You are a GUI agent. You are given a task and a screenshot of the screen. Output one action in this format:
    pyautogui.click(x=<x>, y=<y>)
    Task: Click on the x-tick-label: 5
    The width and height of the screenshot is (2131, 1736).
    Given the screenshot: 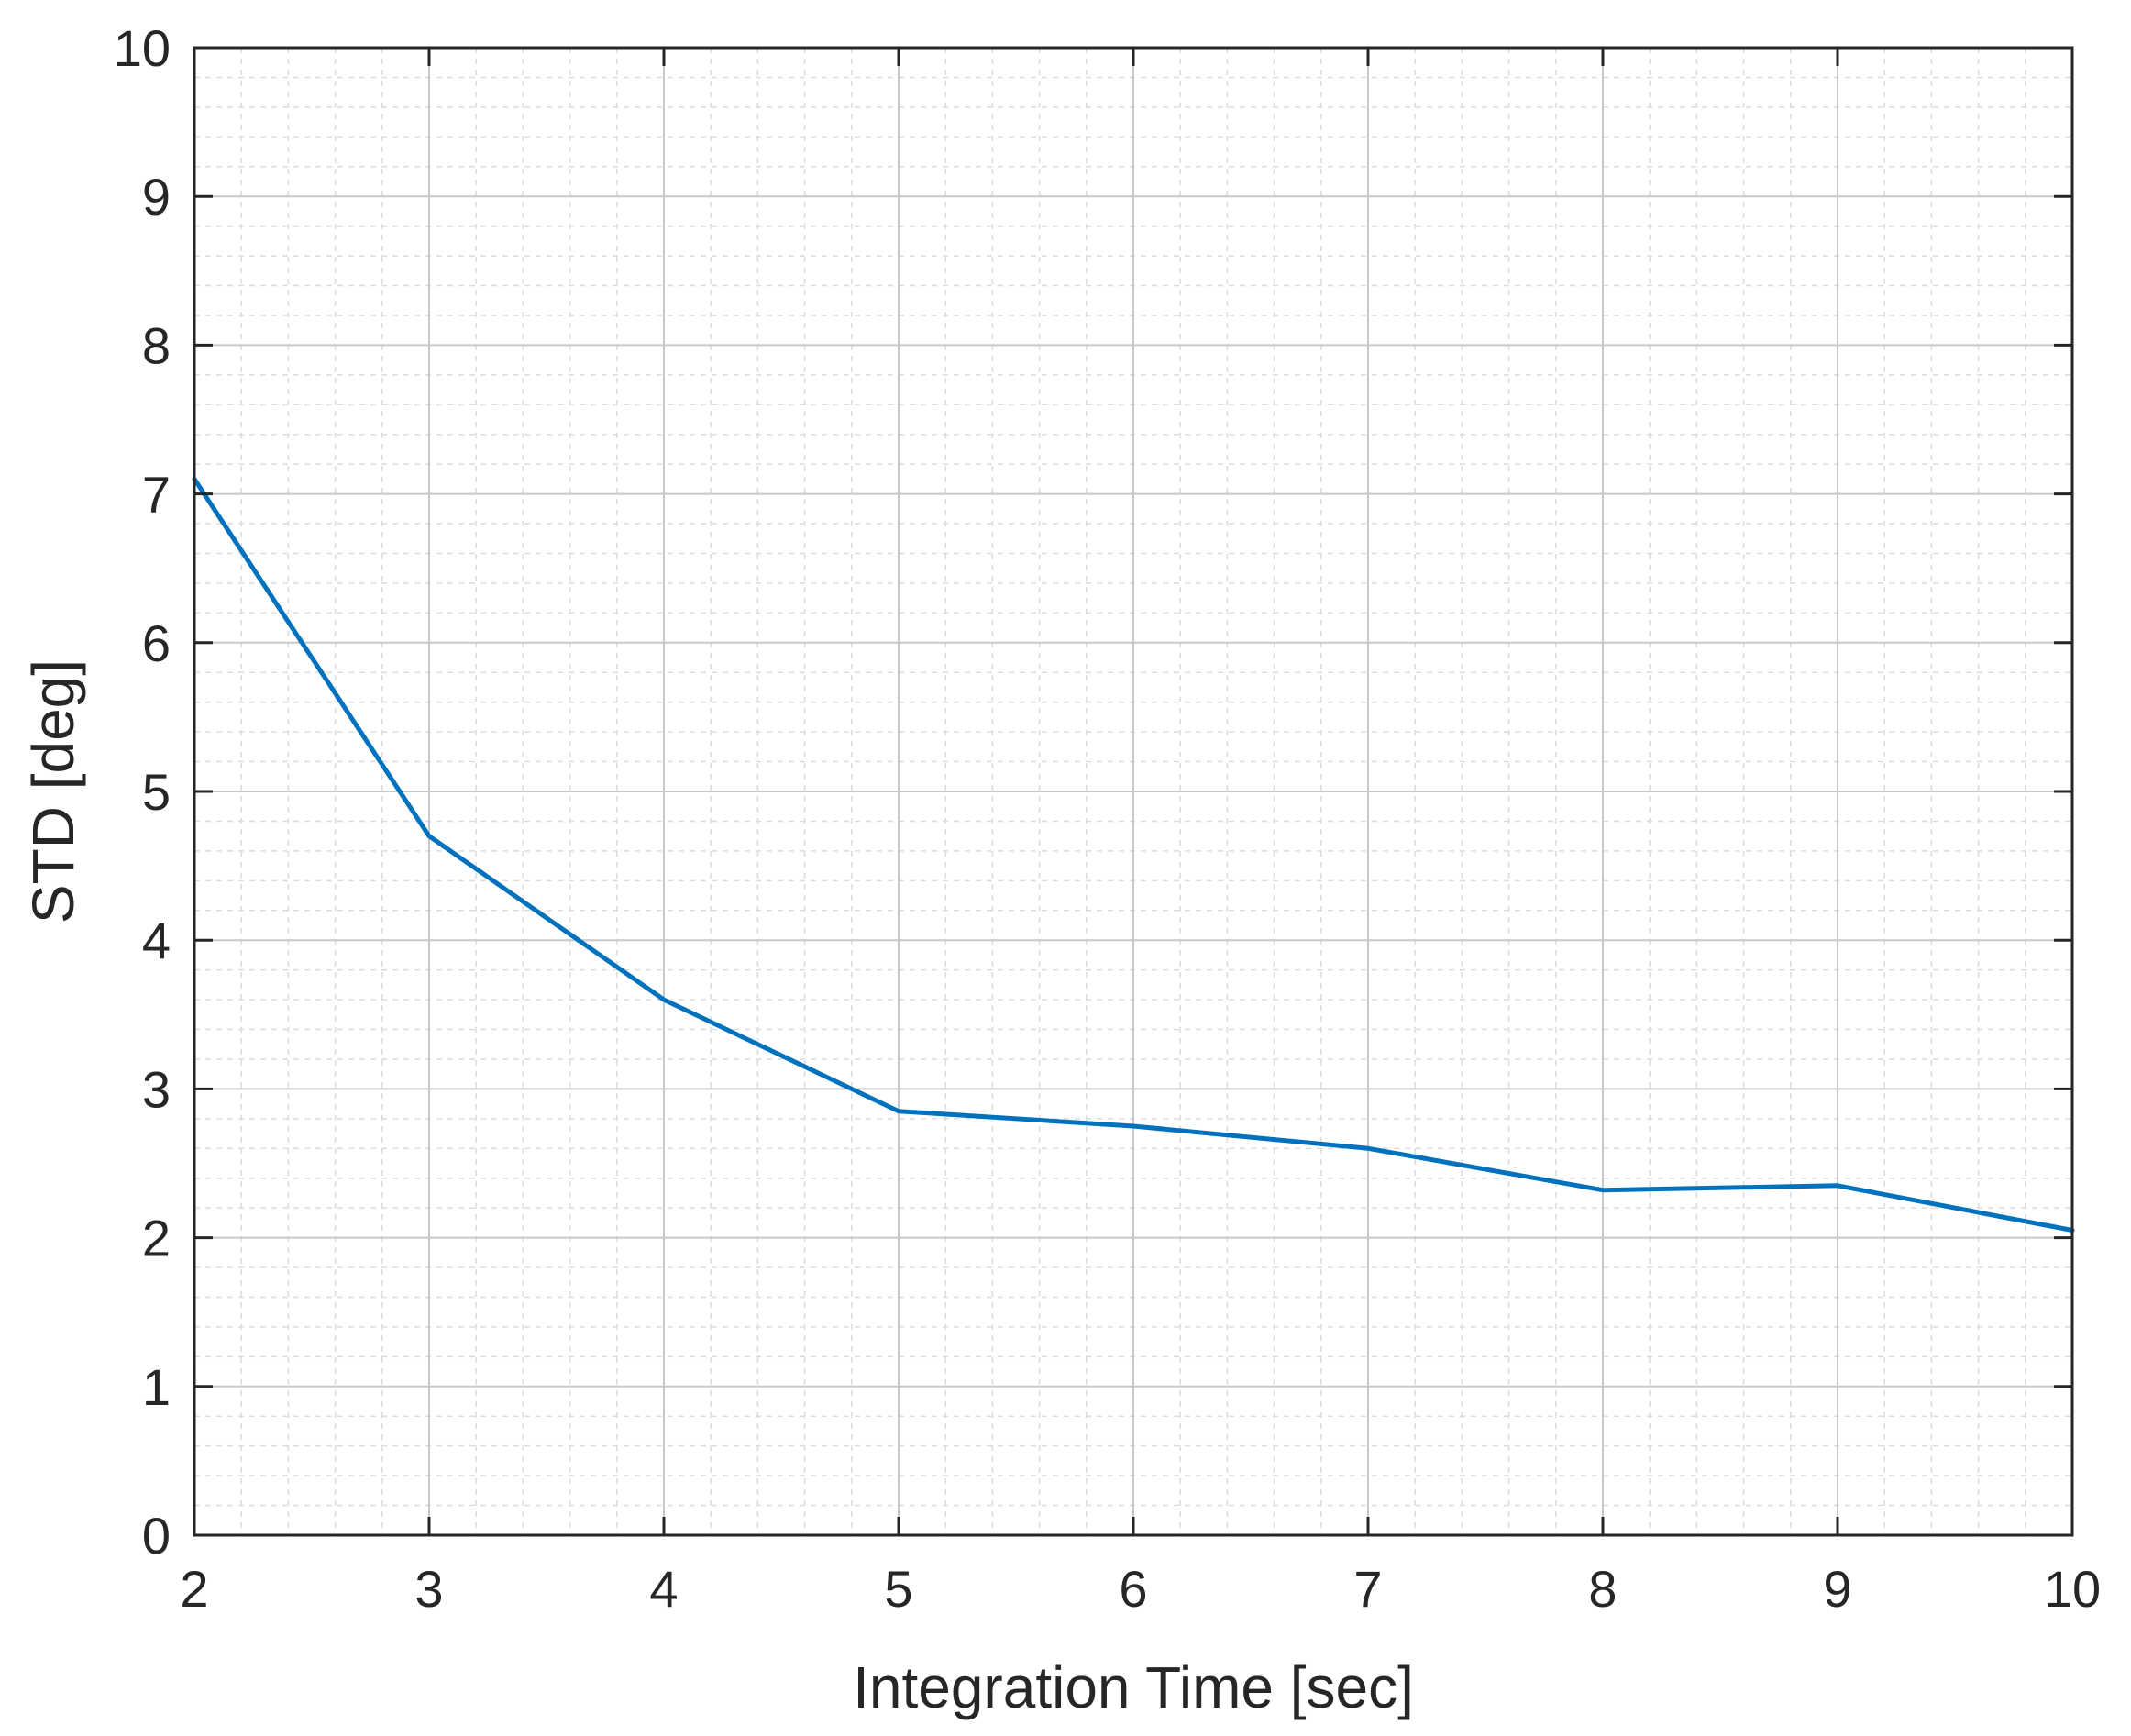 What is the action you would take?
    pyautogui.click(x=898, y=1589)
    